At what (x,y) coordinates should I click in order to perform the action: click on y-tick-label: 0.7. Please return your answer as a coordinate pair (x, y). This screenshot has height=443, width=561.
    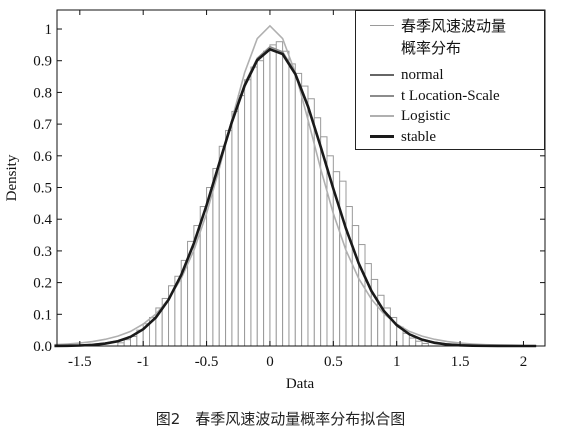
    Looking at the image, I should click on (42, 125).